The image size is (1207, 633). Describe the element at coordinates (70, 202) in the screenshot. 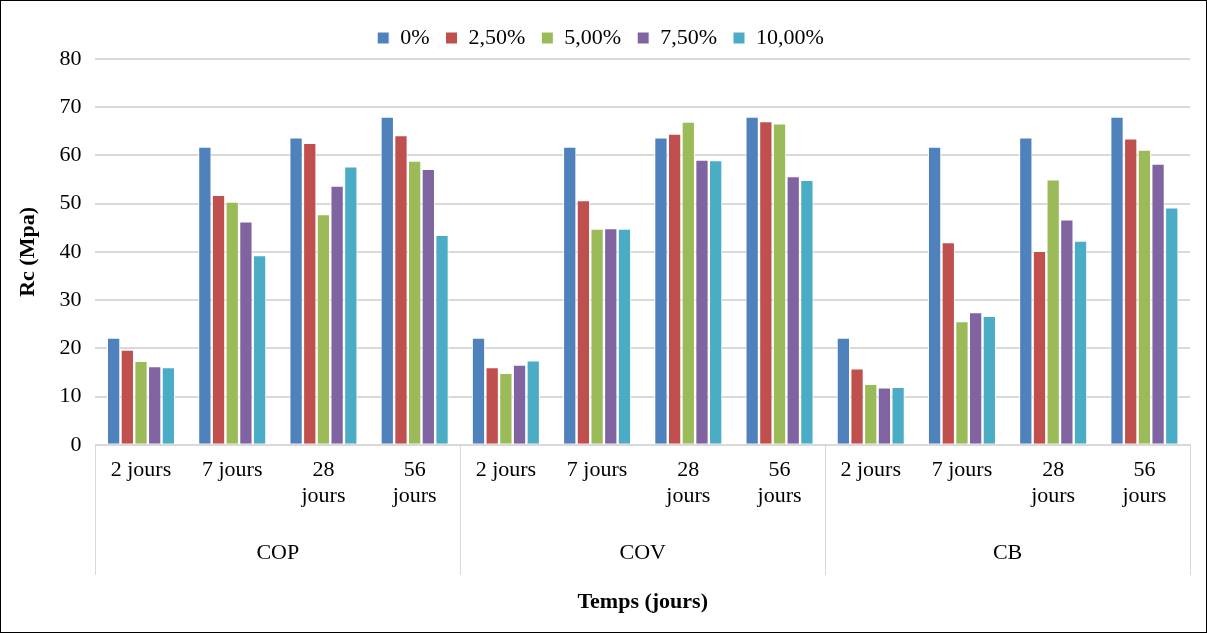

I see `y-tick-label: 50` at that location.